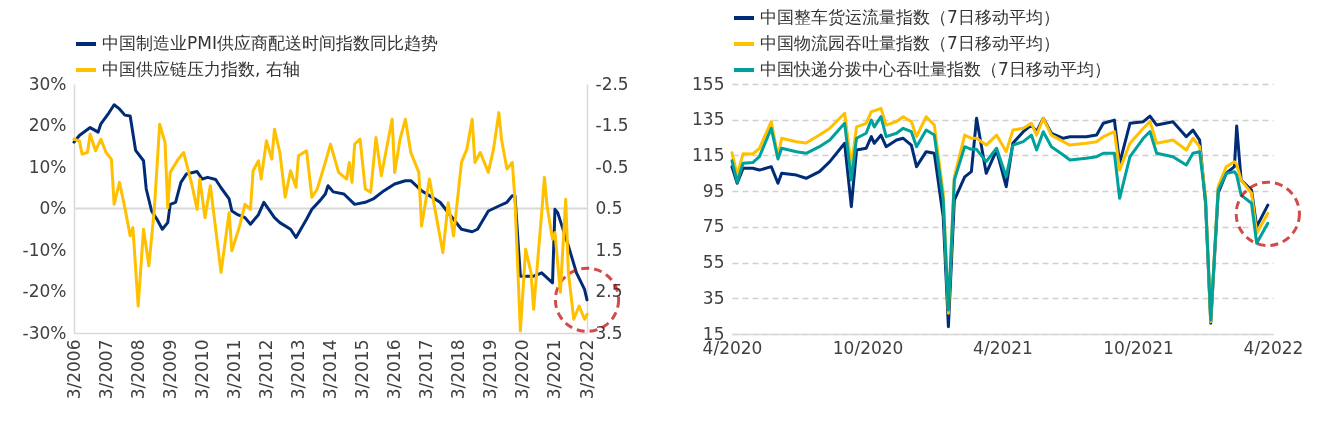 The height and width of the screenshot is (425, 1344). I want to click on y-tick-label: 35, so click(713, 297).